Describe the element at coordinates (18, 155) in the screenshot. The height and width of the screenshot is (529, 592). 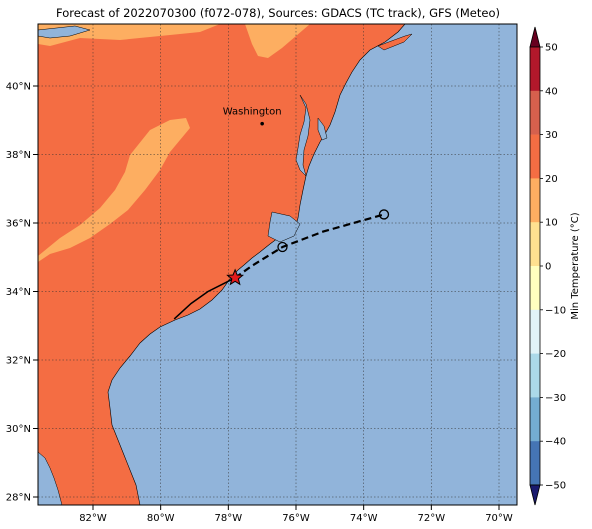
I see `lat-tick-label: 38°N` at that location.